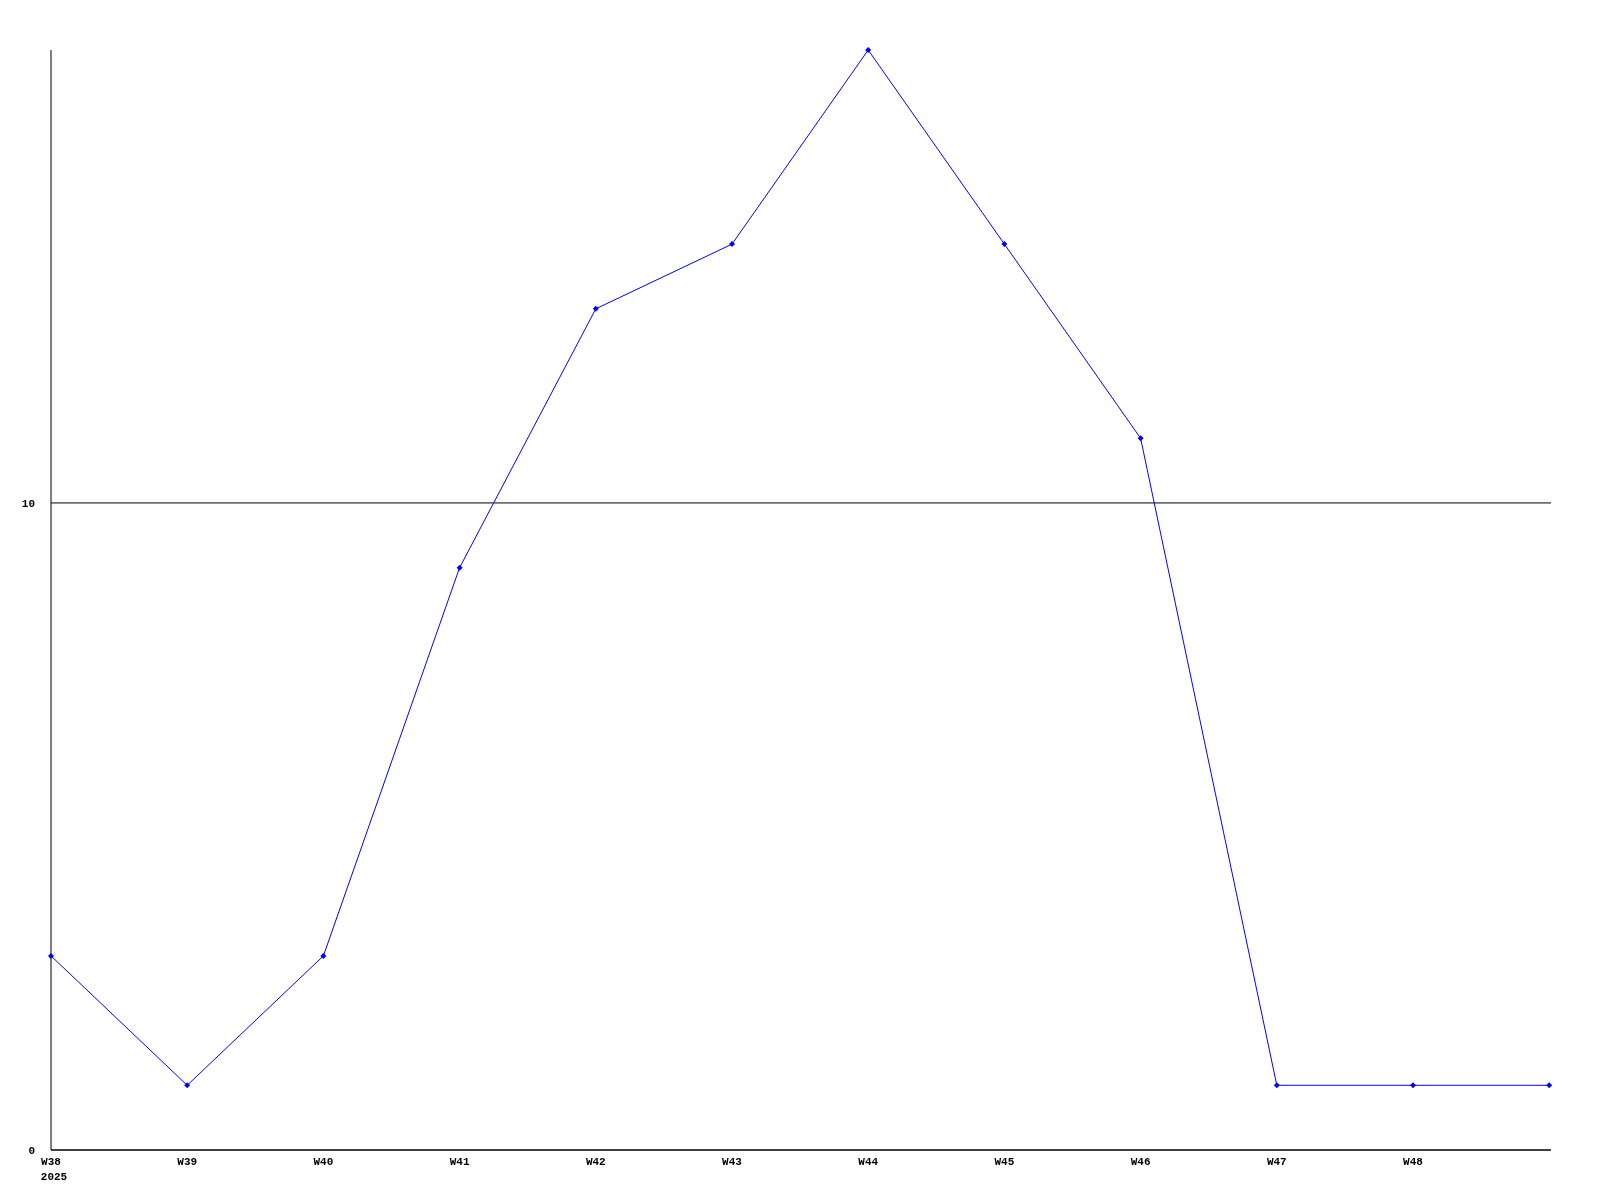  What do you see at coordinates (459, 1162) in the screenshot?
I see `x-tick-label: W41` at bounding box center [459, 1162].